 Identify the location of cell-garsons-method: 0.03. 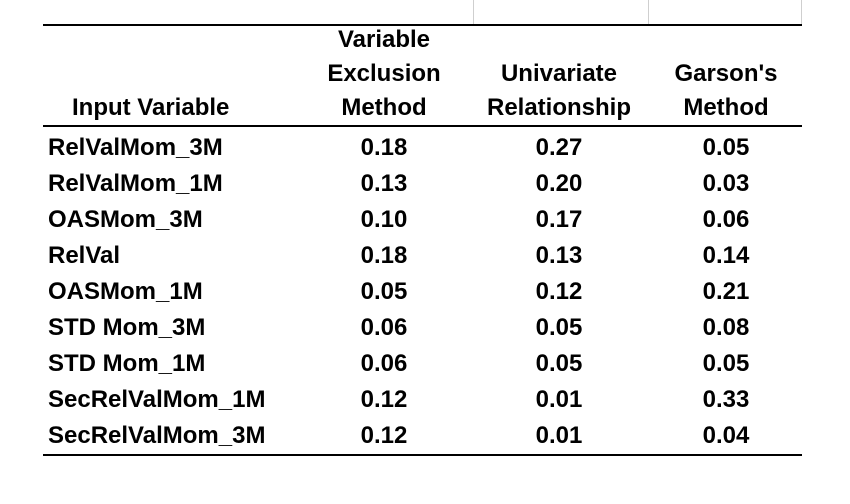
(726, 183).